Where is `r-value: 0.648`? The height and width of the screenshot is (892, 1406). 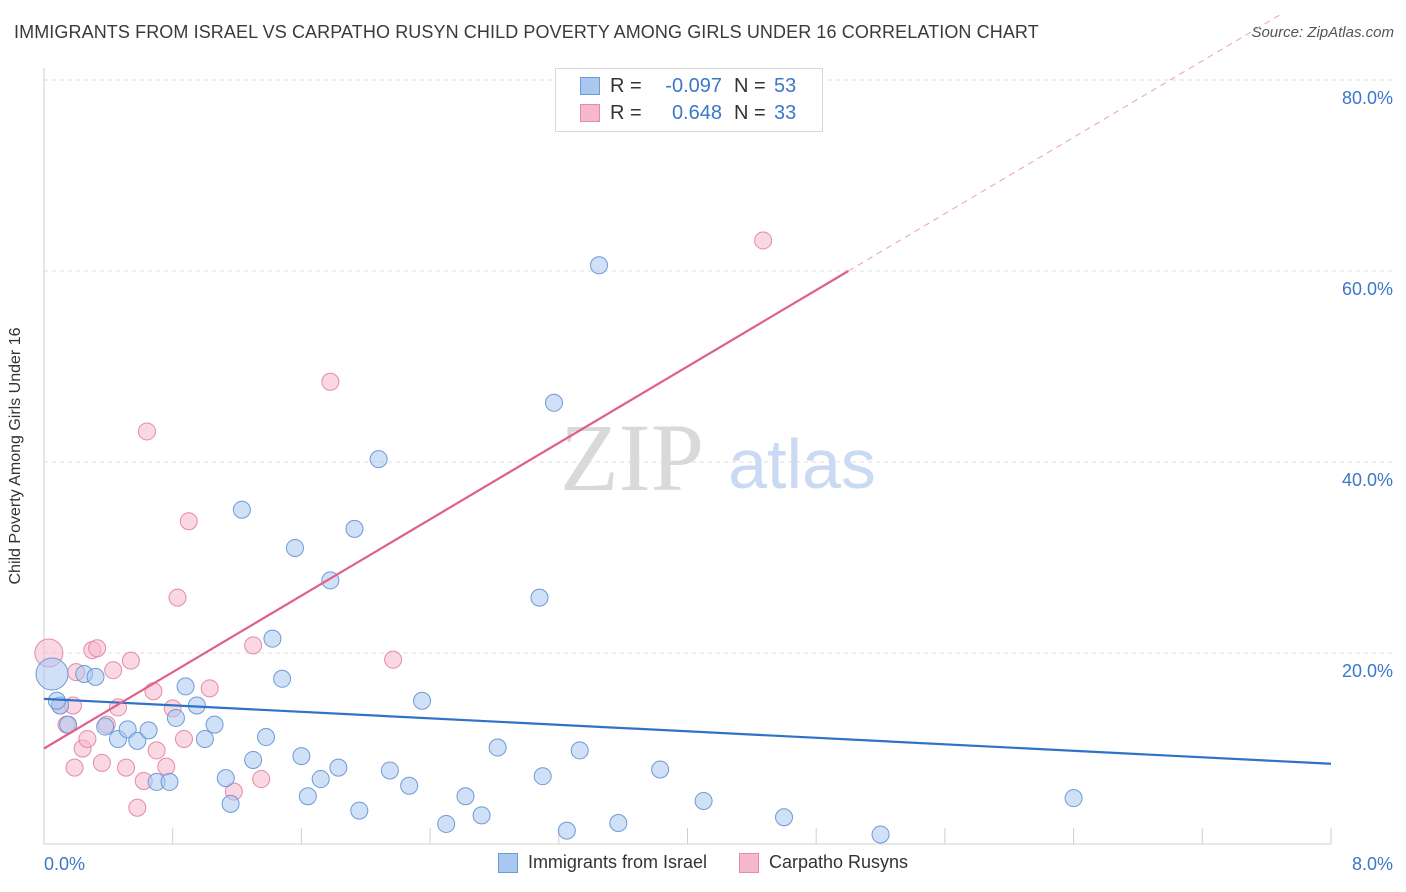 r-value: 0.648 is located at coordinates (696, 112).